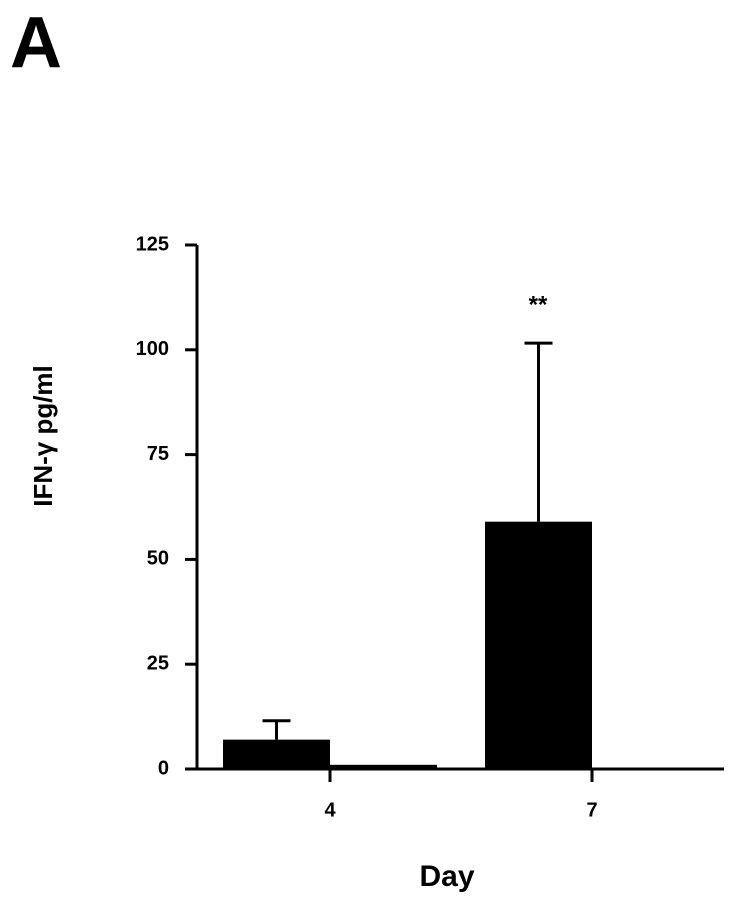  Describe the element at coordinates (158, 454) in the screenshot. I see `y-tick-label: 75` at that location.